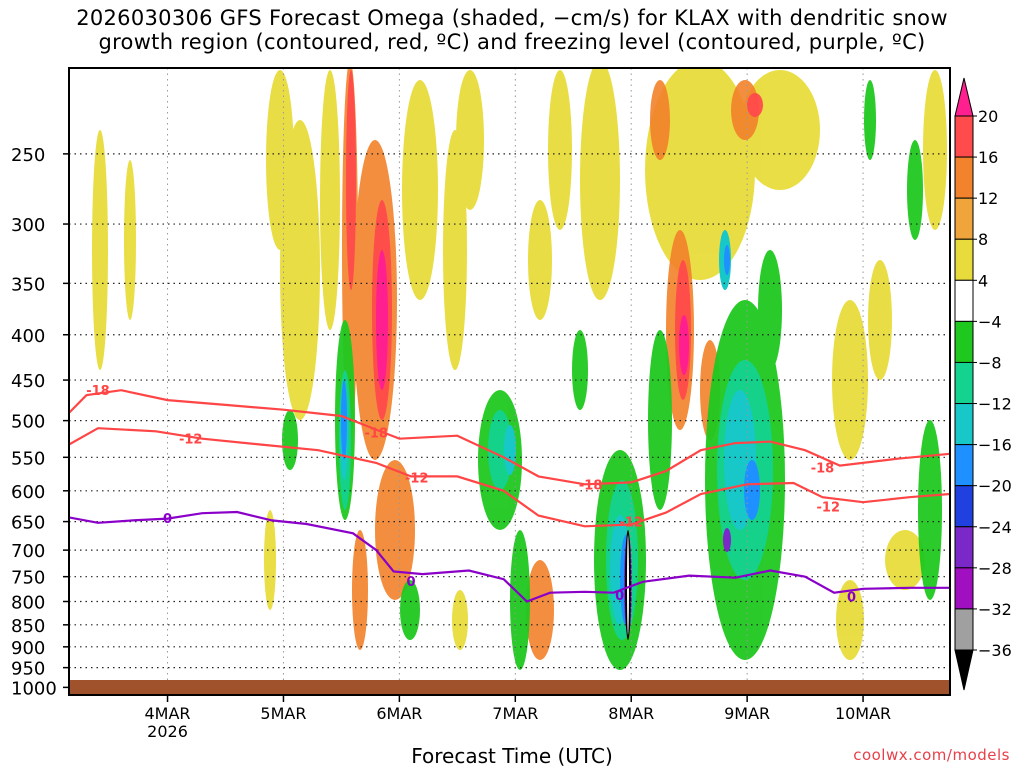 This screenshot has height=768, width=1024. What do you see at coordinates (995, 609) in the screenshot?
I see `colorbar-label: −32` at bounding box center [995, 609].